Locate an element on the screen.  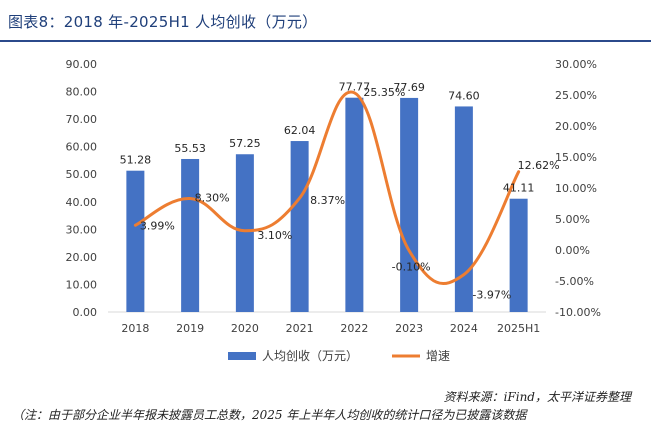
source-note: 资料来源：iFind，太平洋证券整理 is located at coordinates (537, 397).